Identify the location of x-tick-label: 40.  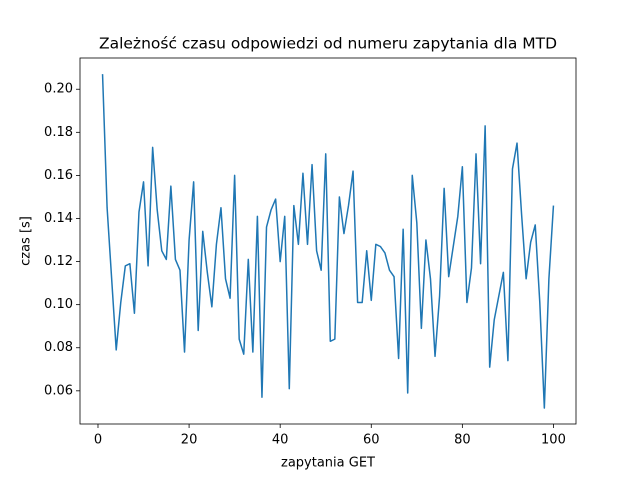
(280, 440).